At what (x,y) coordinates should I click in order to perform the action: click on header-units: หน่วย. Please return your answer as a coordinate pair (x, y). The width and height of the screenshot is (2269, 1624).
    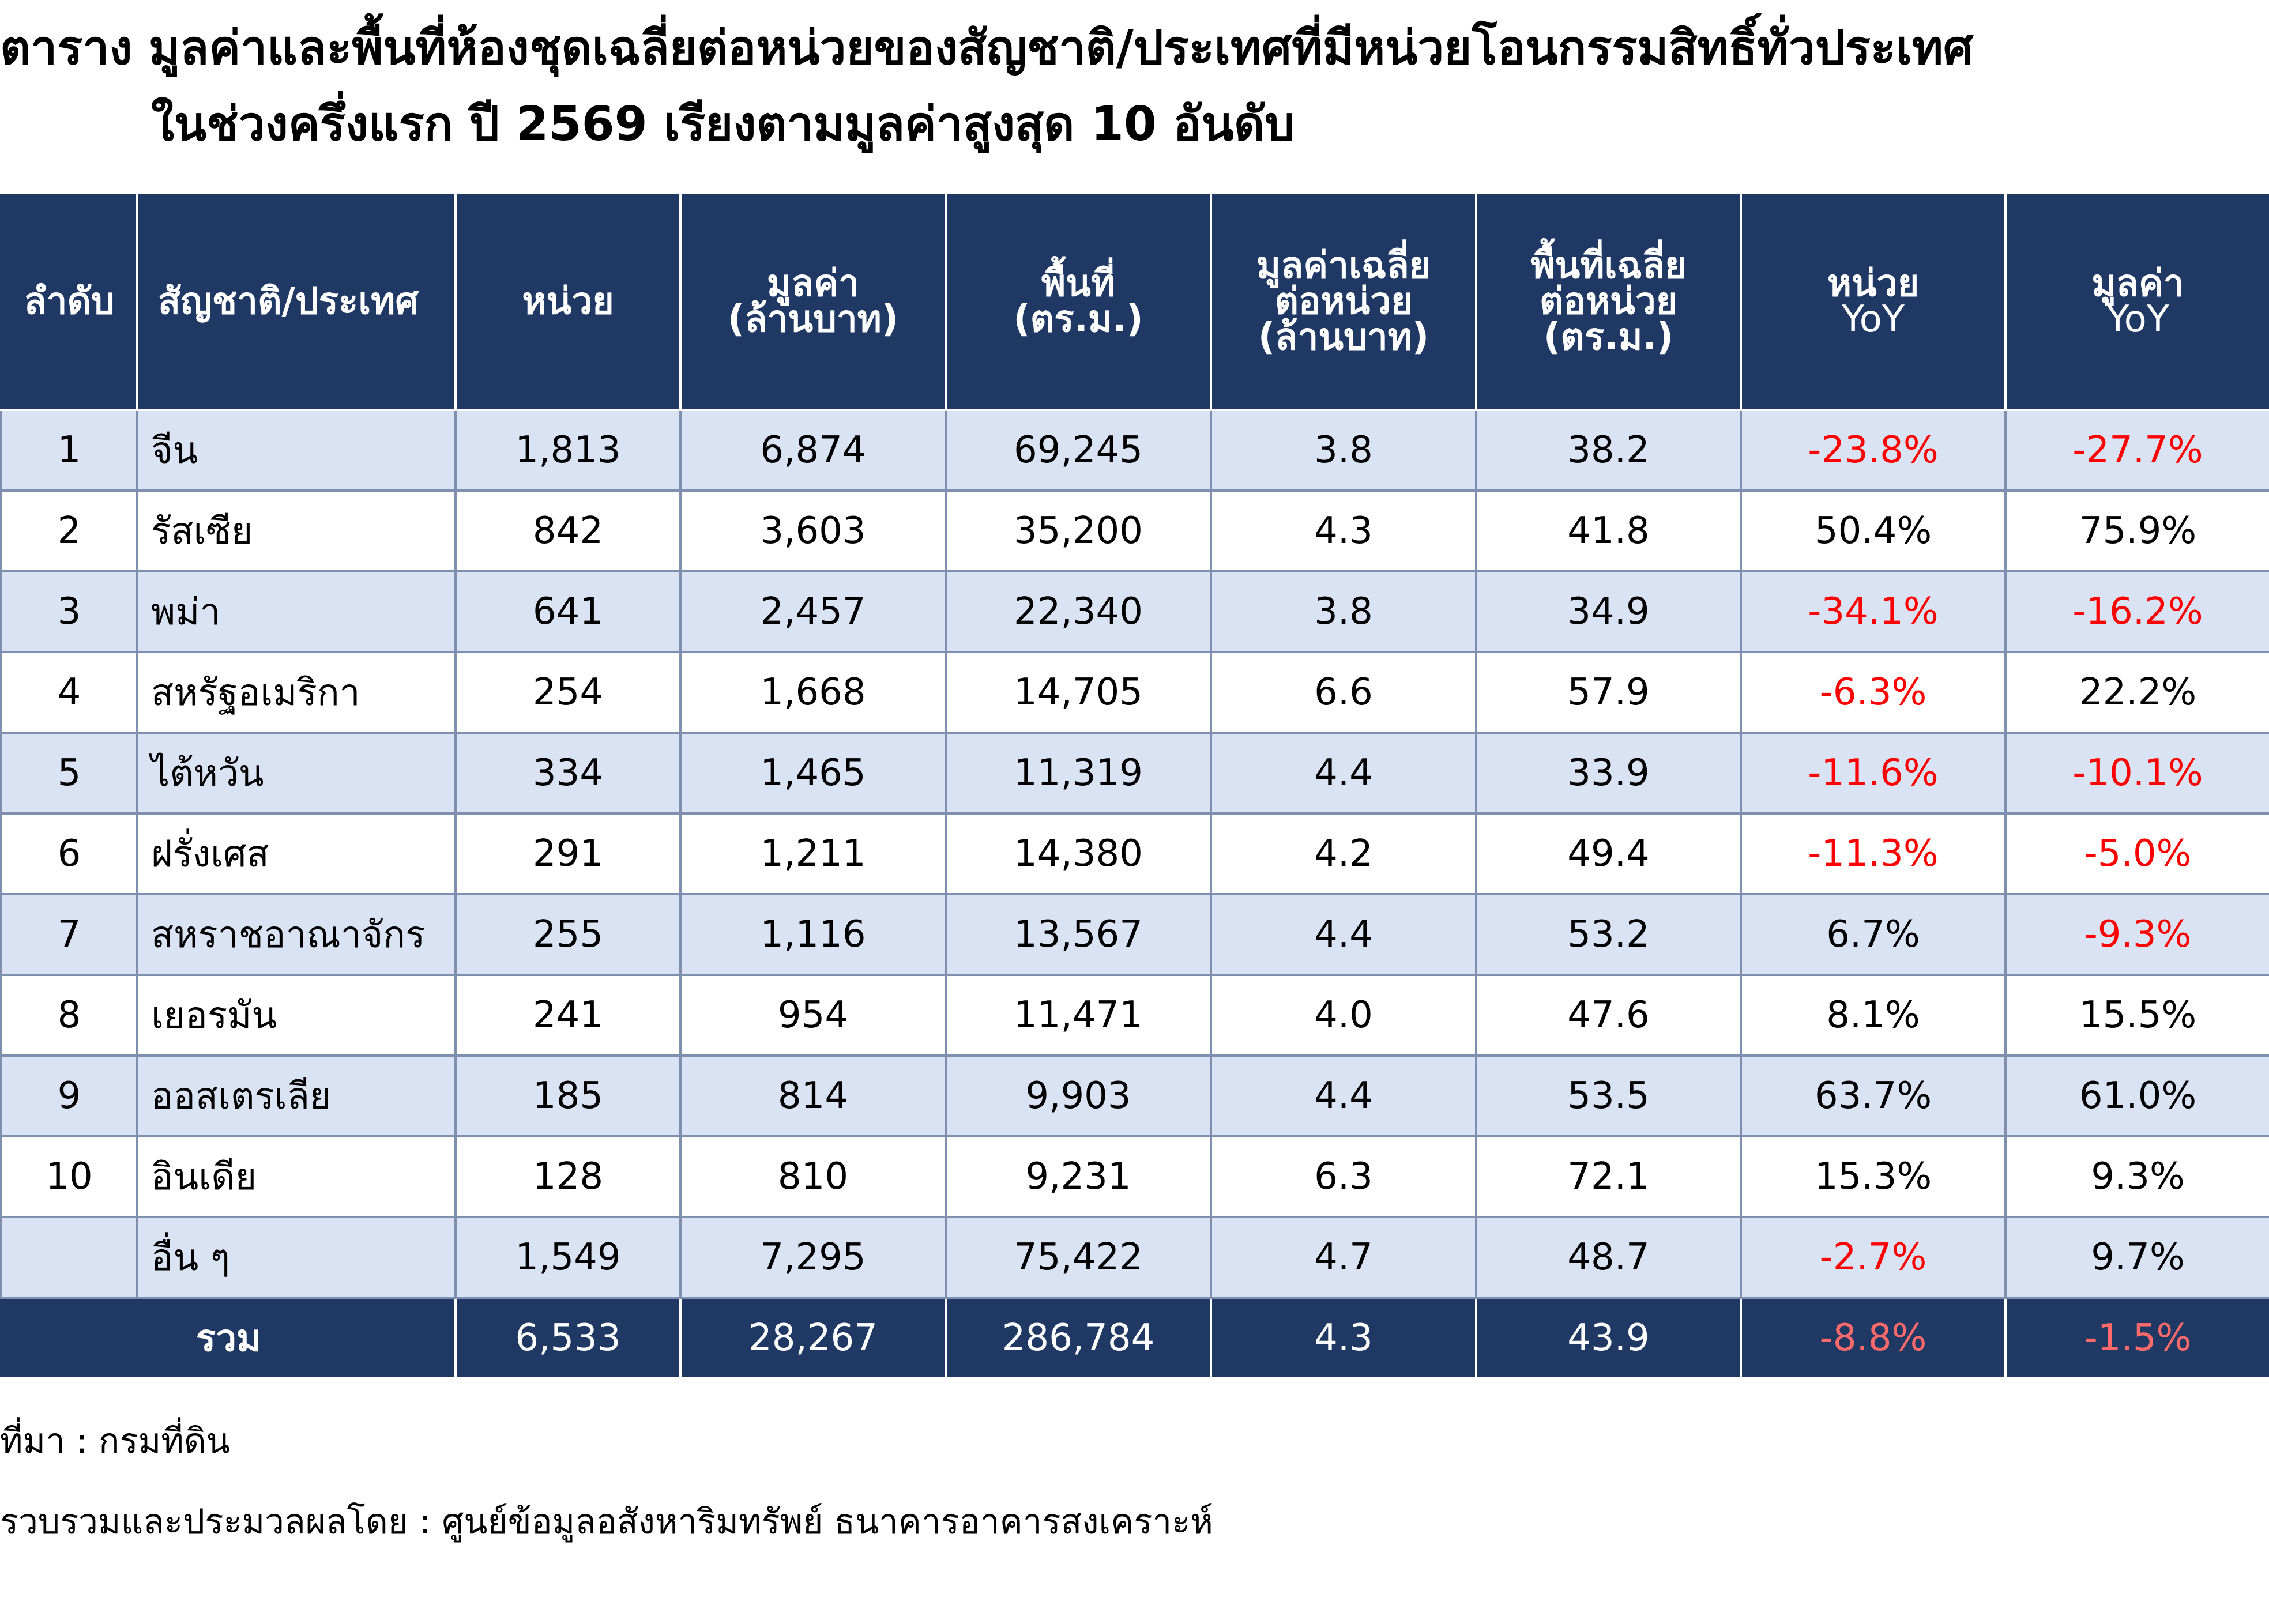
    Looking at the image, I should click on (568, 301).